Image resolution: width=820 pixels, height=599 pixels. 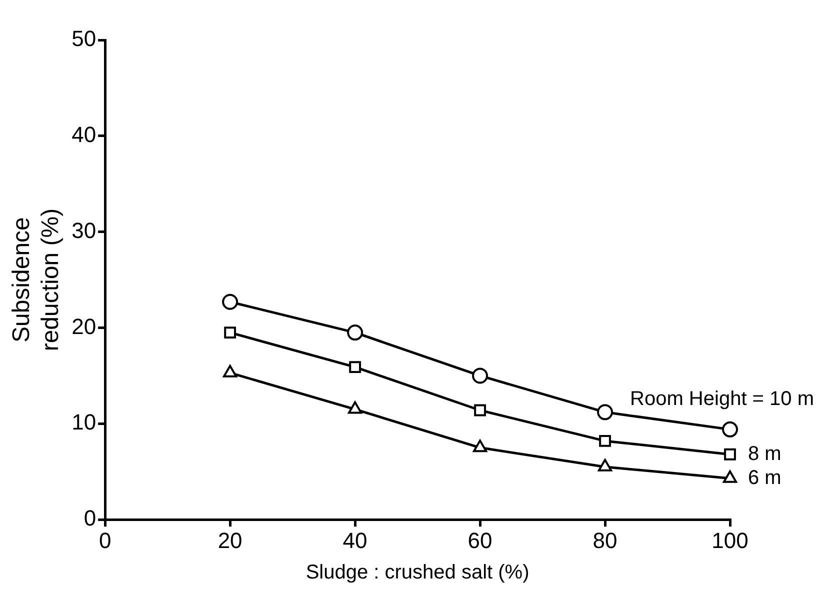 What do you see at coordinates (418, 573) in the screenshot?
I see `x-axis-title: Sludge : crushed salt (%)` at bounding box center [418, 573].